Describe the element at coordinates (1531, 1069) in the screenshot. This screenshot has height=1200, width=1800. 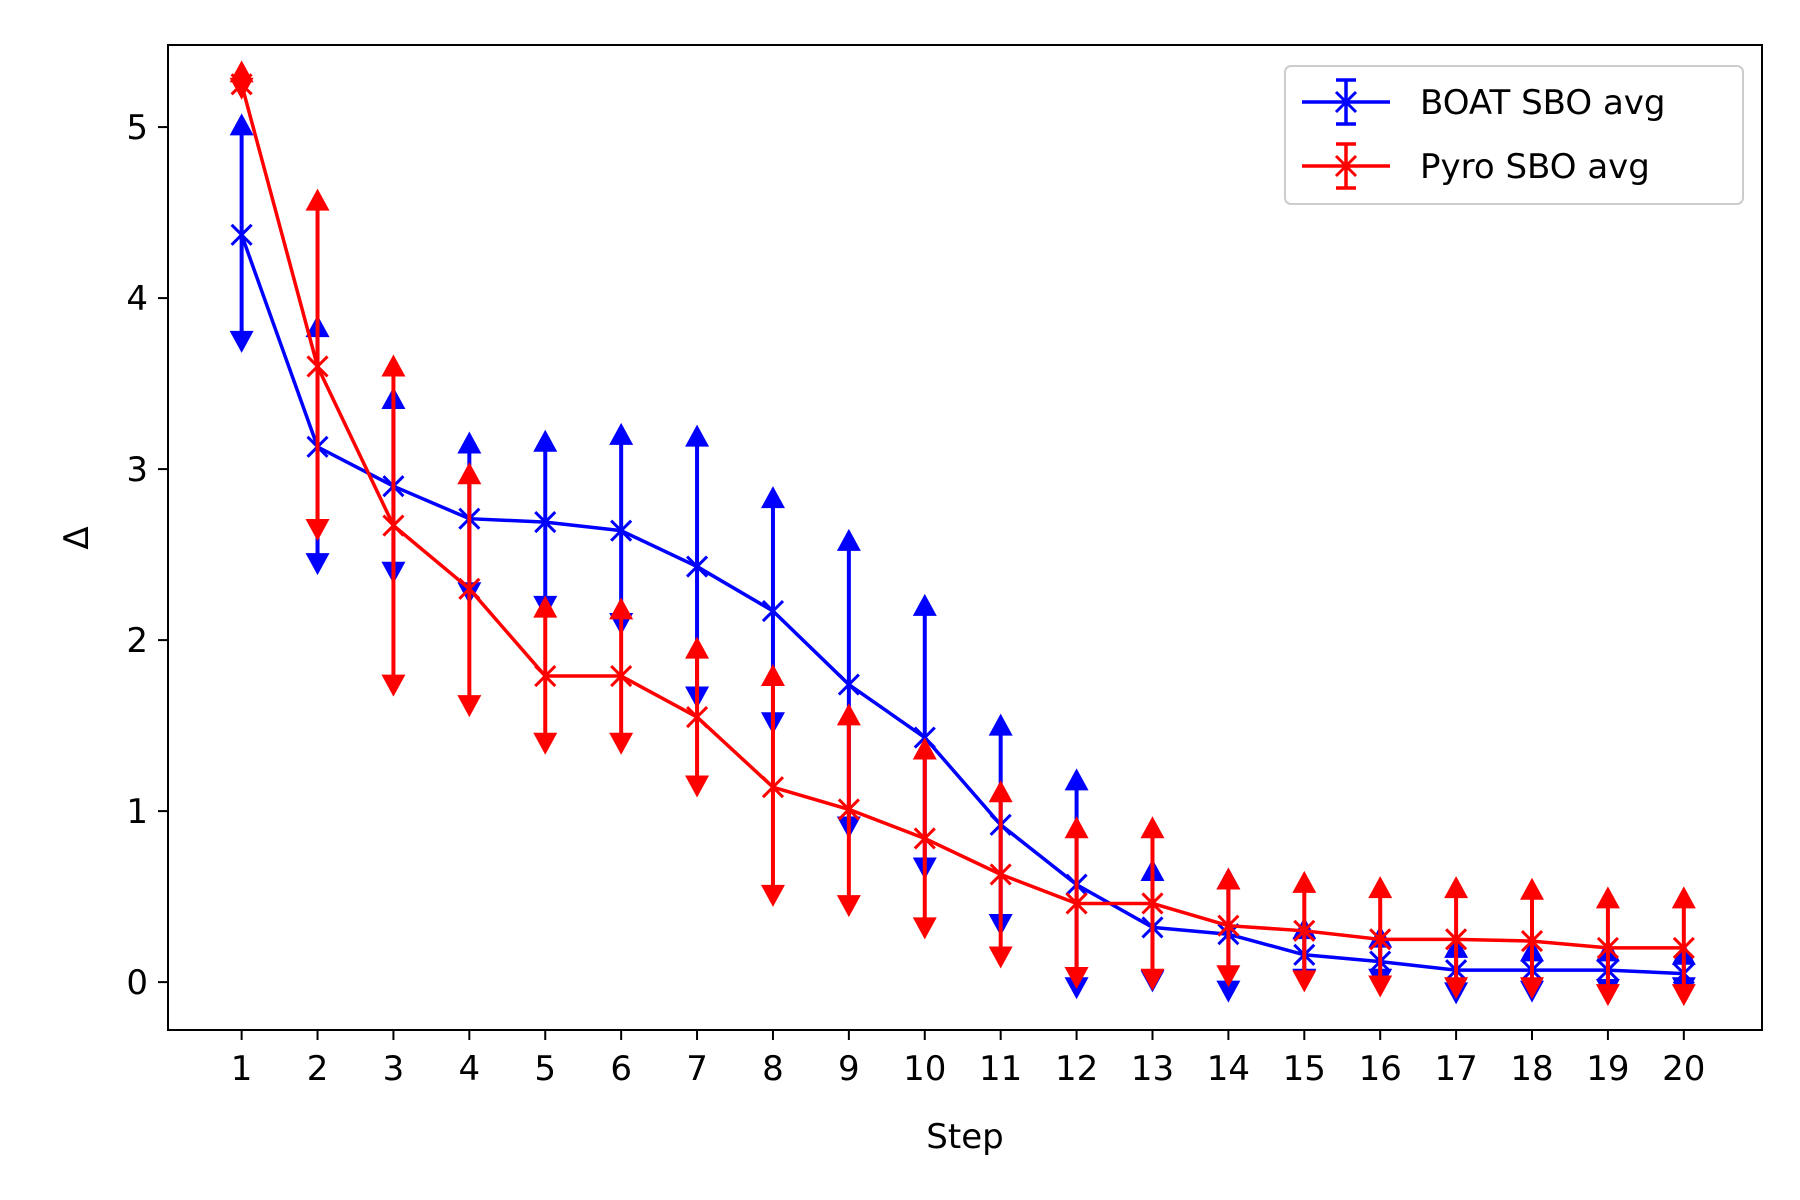
I see `x-tick-label: 18` at that location.